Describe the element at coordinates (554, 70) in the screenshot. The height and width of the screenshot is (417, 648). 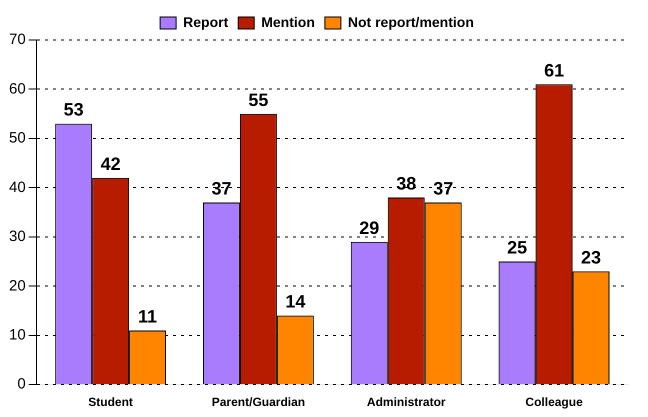
I see `data-label: 61` at that location.